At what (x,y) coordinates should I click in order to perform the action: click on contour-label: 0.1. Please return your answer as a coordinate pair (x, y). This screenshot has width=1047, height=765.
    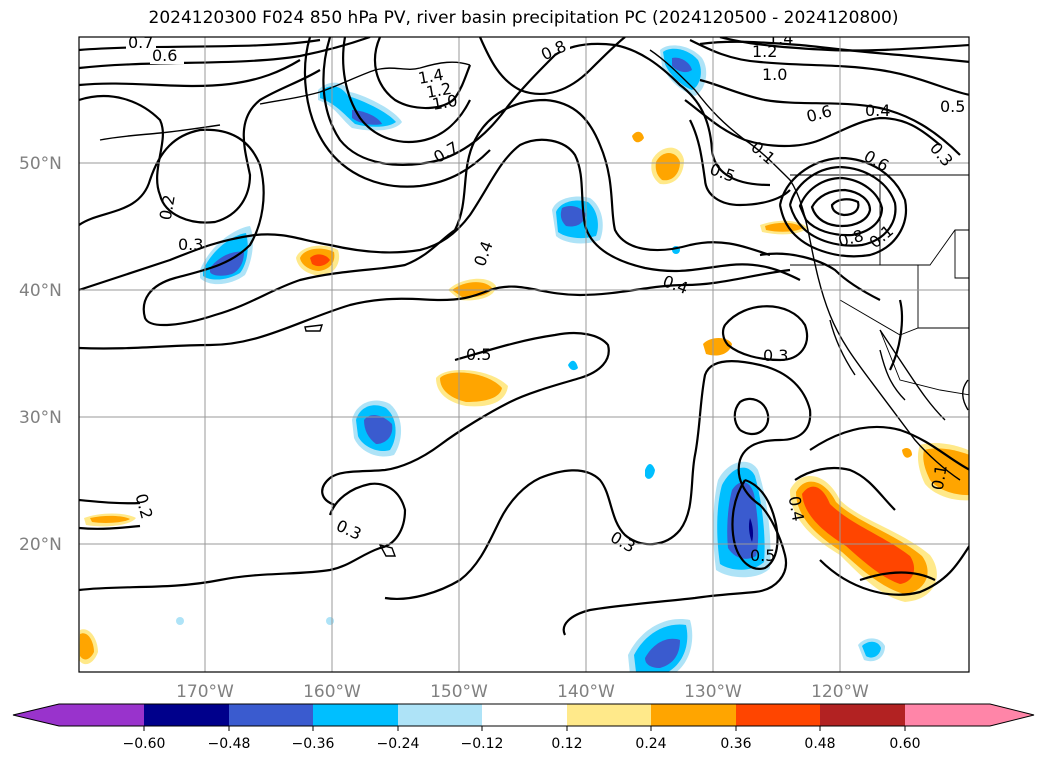
    Looking at the image, I should click on (939, 477).